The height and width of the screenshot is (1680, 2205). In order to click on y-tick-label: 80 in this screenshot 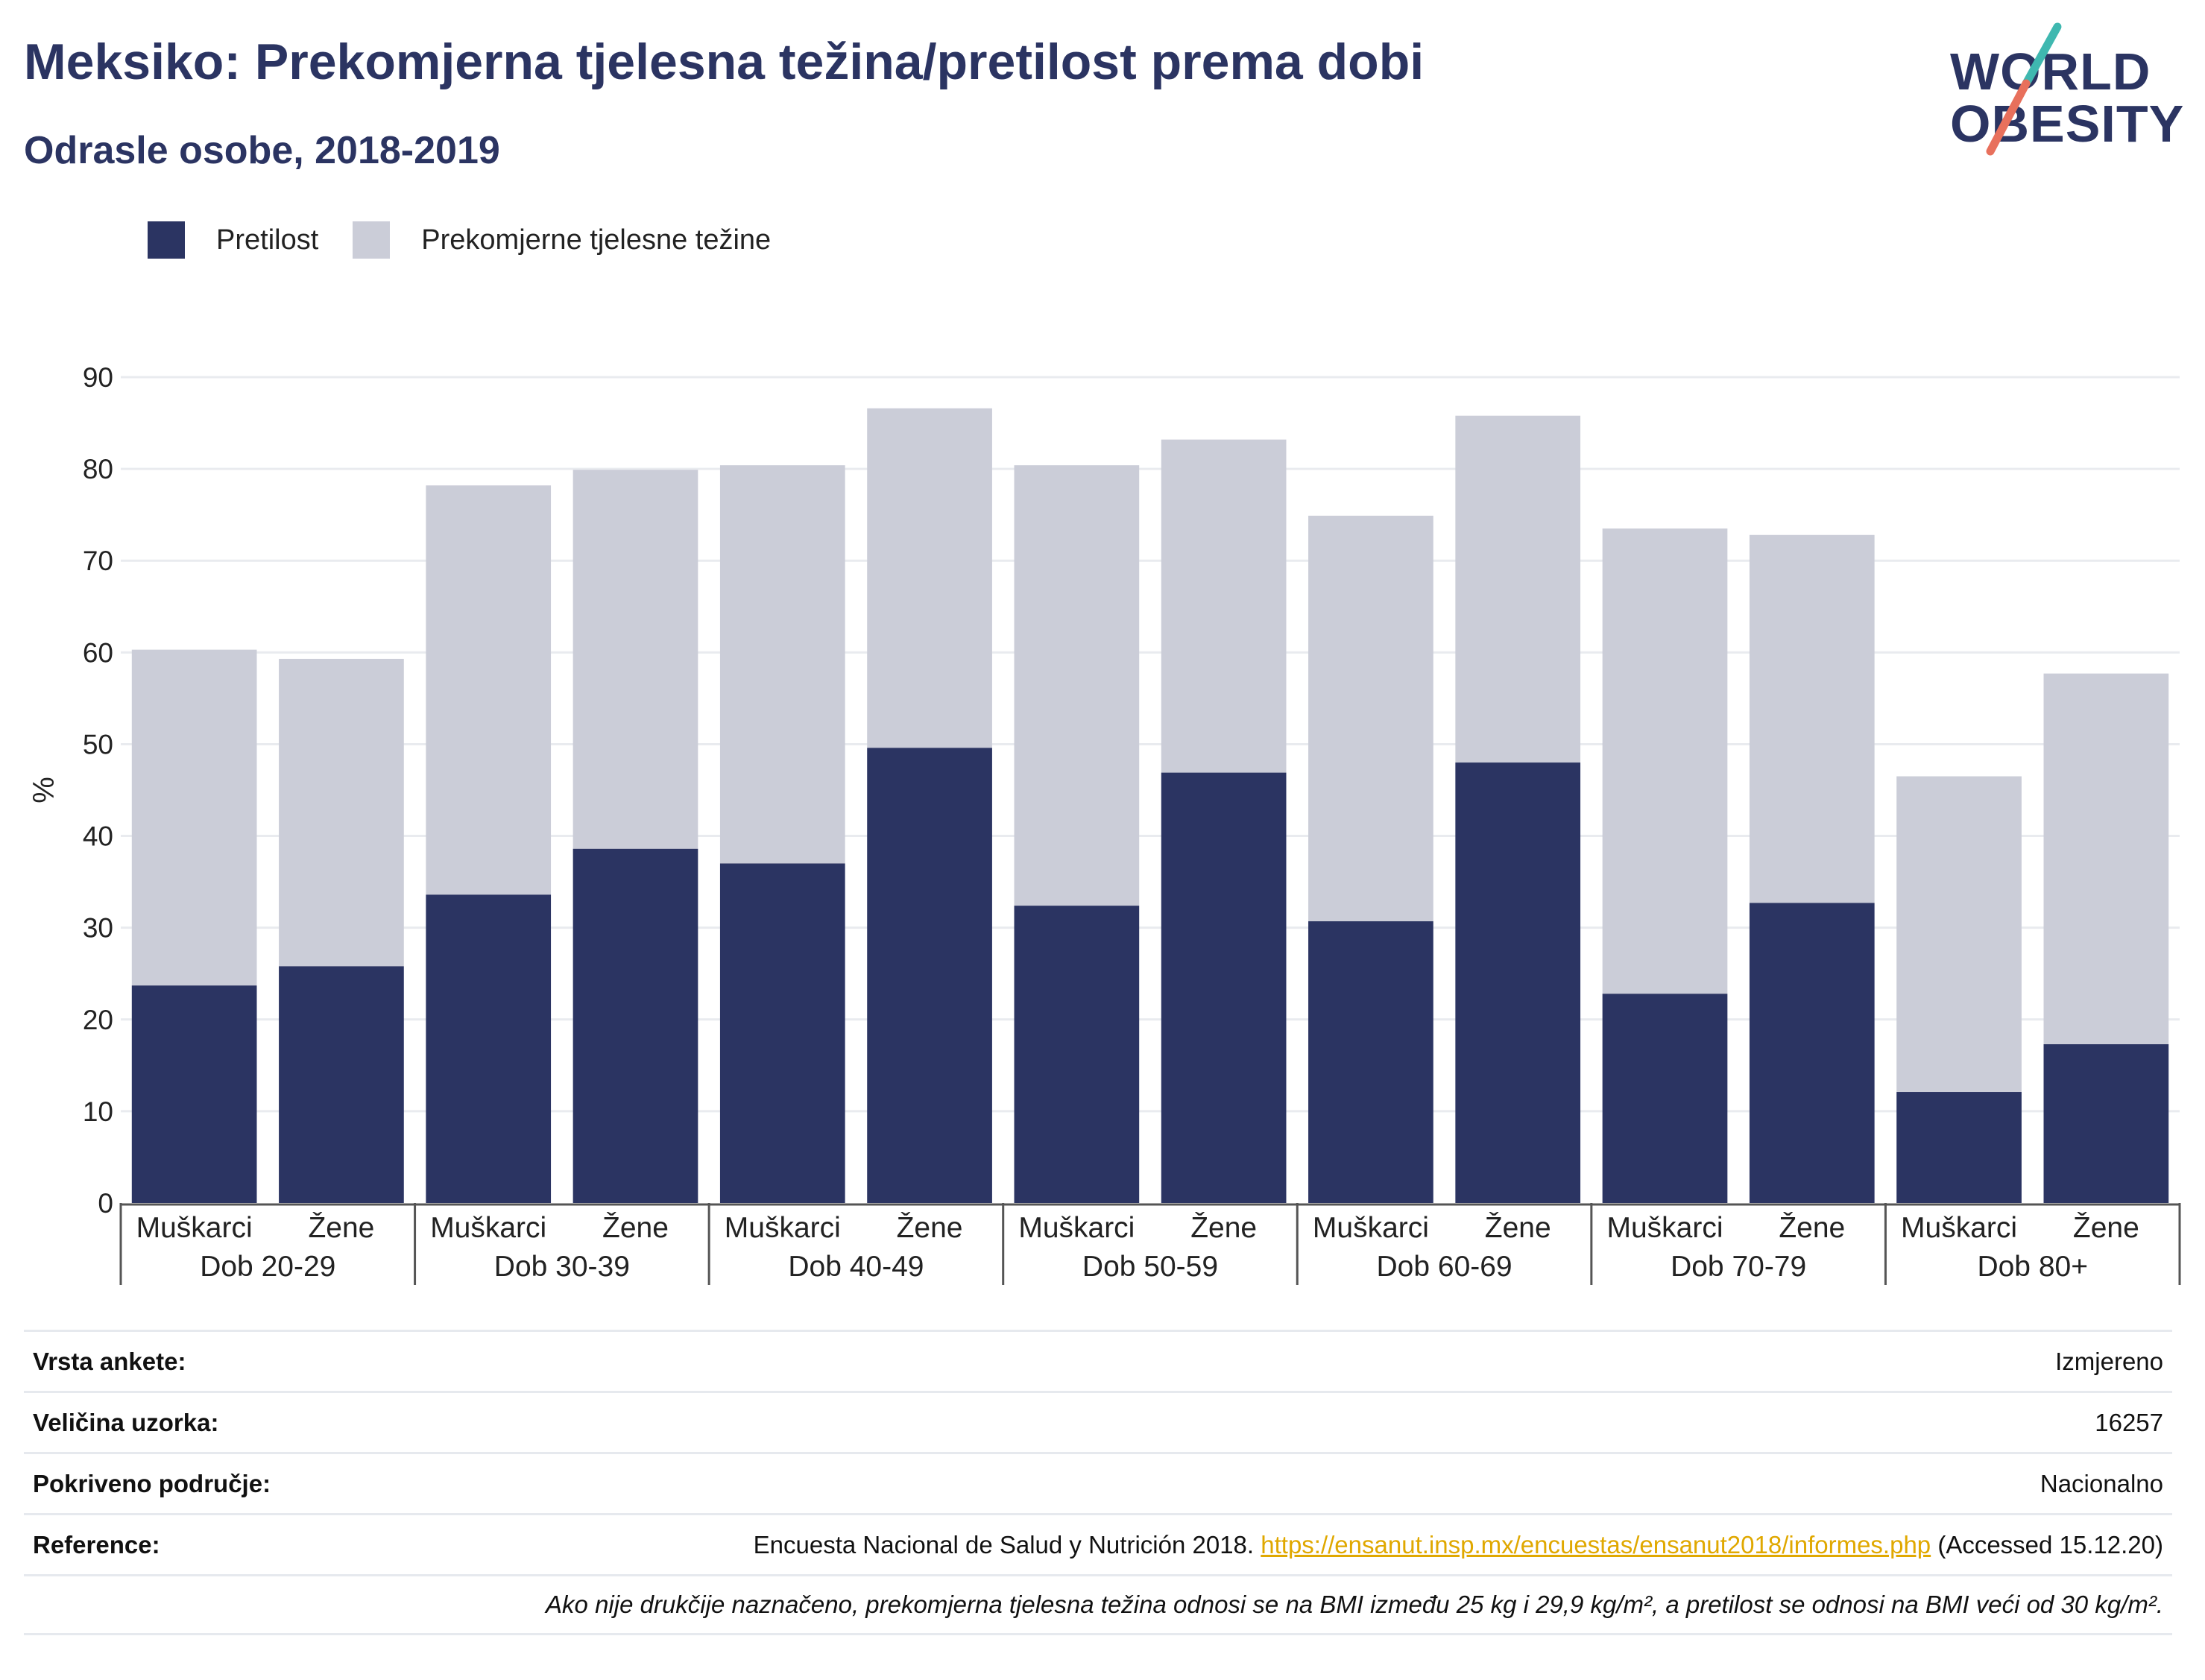, I will do `click(98, 469)`.